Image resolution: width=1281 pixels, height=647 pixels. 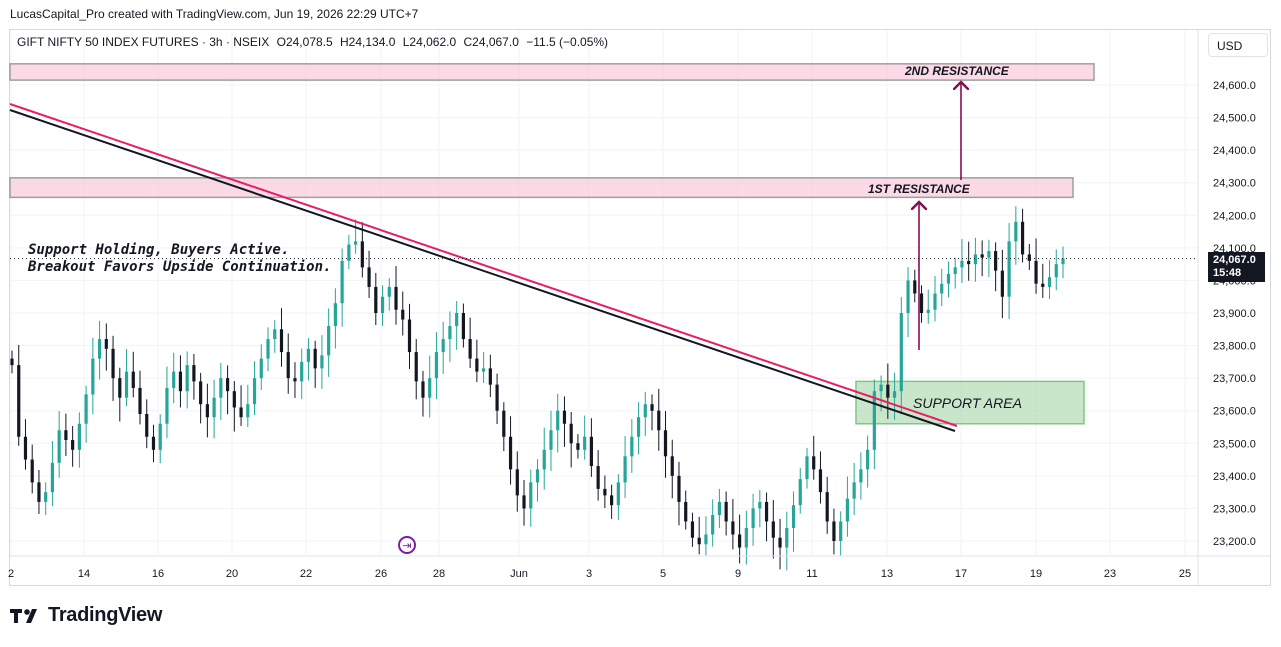 What do you see at coordinates (11, 574) in the screenshot?
I see `x-tick-label: 2` at bounding box center [11, 574].